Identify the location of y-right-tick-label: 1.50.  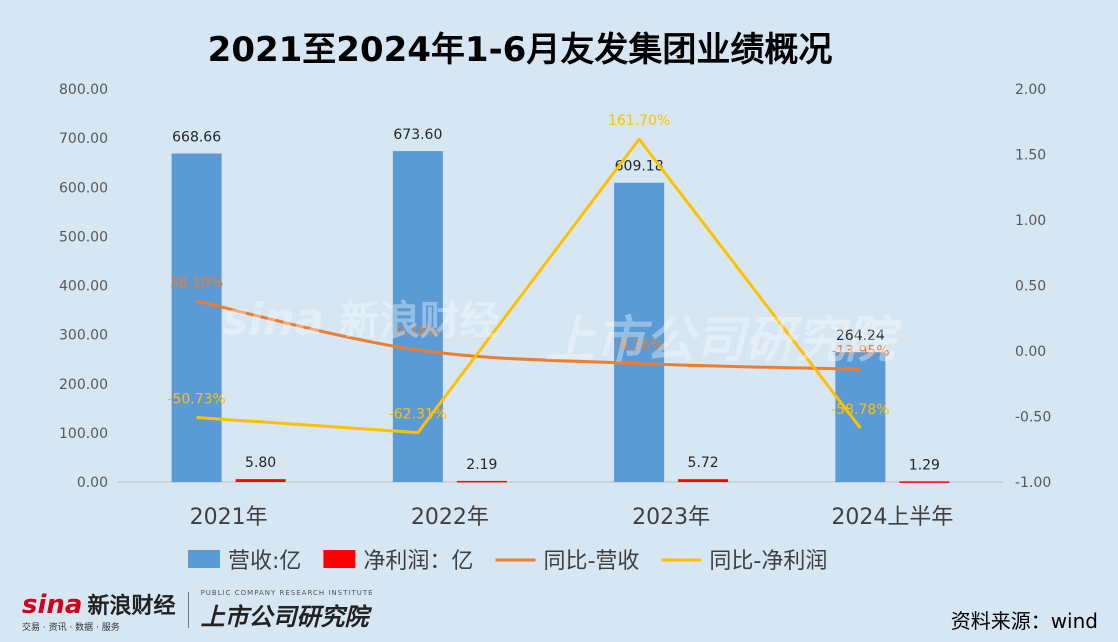
(1030, 156).